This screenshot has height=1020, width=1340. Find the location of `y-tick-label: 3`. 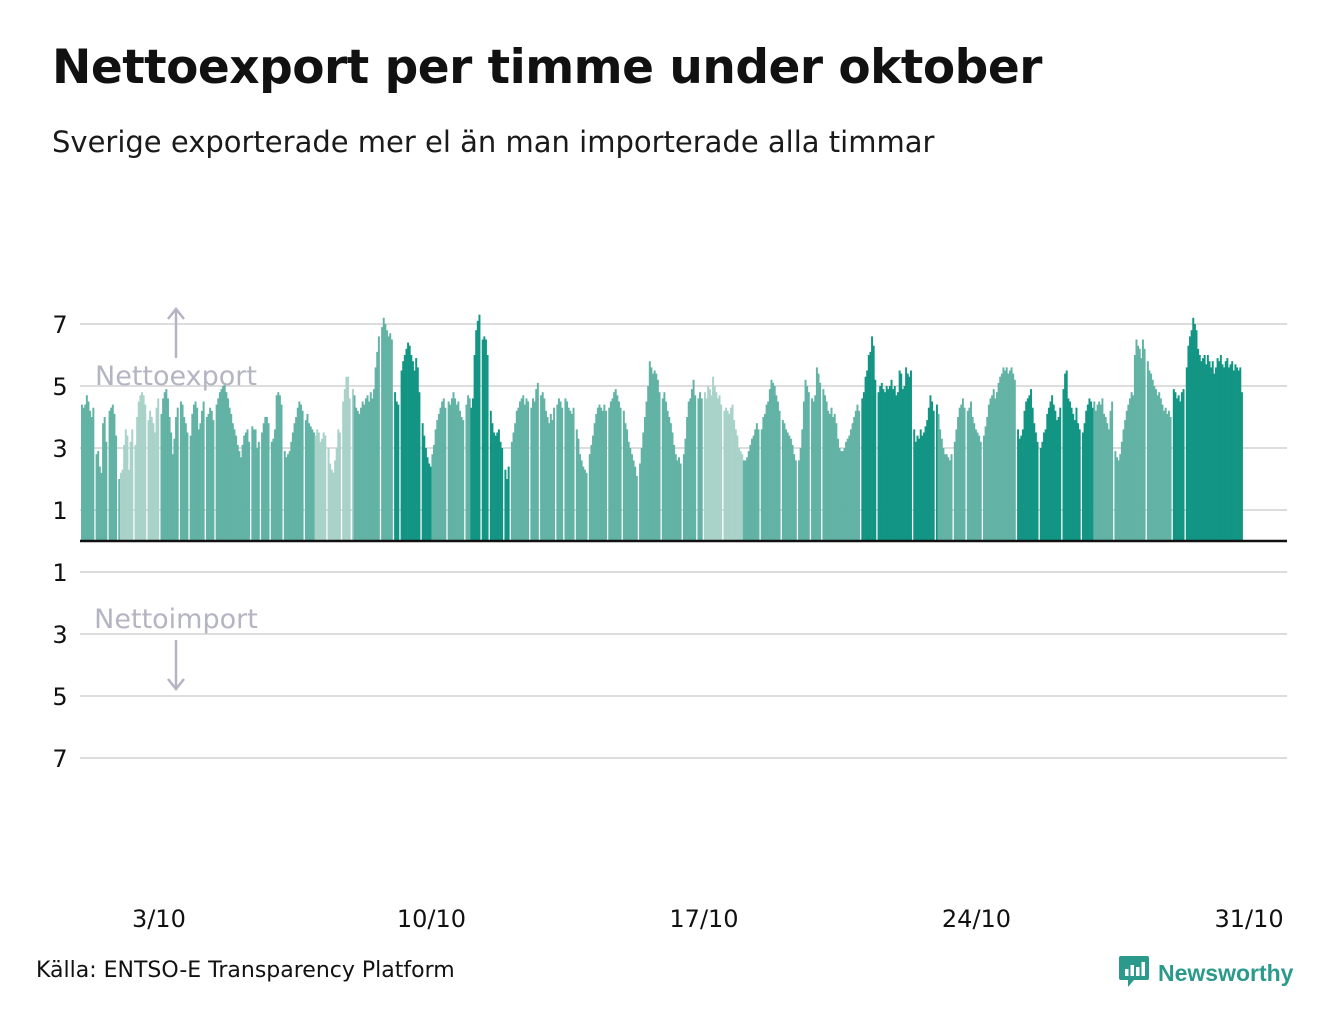

y-tick-label: 3 is located at coordinates (59, 449).